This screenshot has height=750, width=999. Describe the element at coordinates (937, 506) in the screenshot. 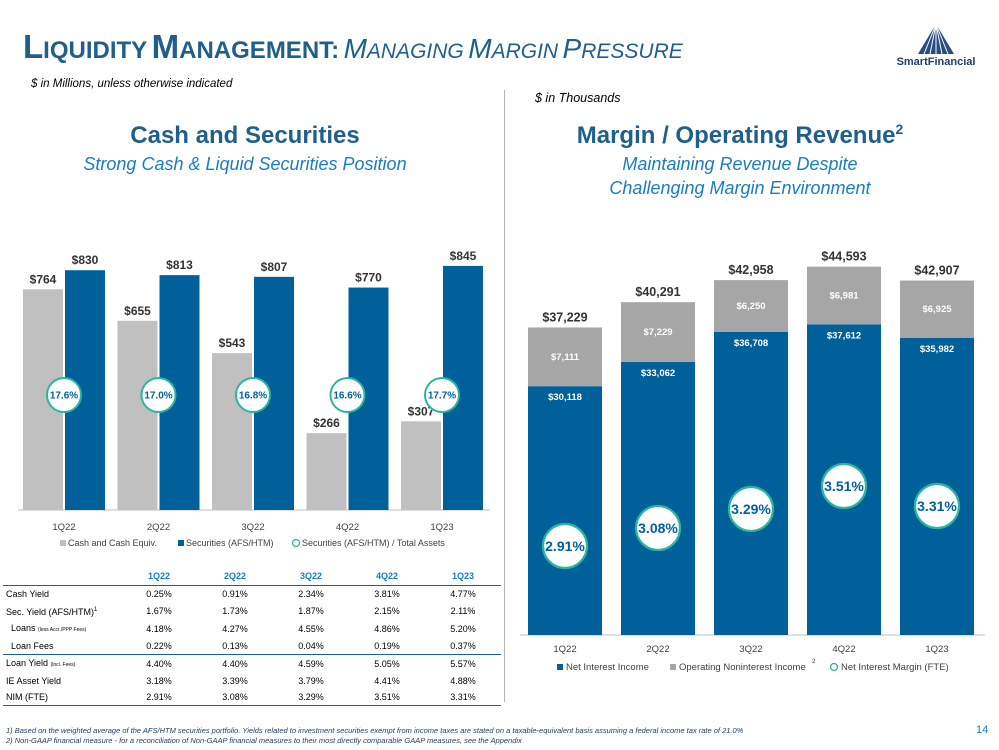

I see `nim-data-label: 3.31%` at that location.